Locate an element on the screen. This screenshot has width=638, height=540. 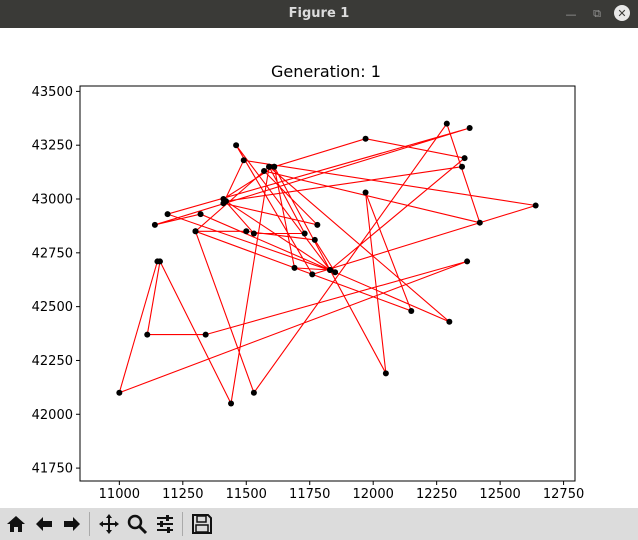
x-tick-label: 12000 is located at coordinates (373, 494).